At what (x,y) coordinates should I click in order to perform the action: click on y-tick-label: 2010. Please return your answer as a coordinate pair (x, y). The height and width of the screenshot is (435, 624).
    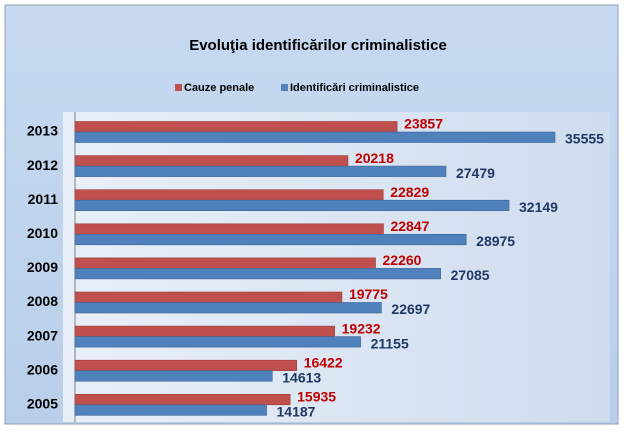
    Looking at the image, I should click on (42, 233).